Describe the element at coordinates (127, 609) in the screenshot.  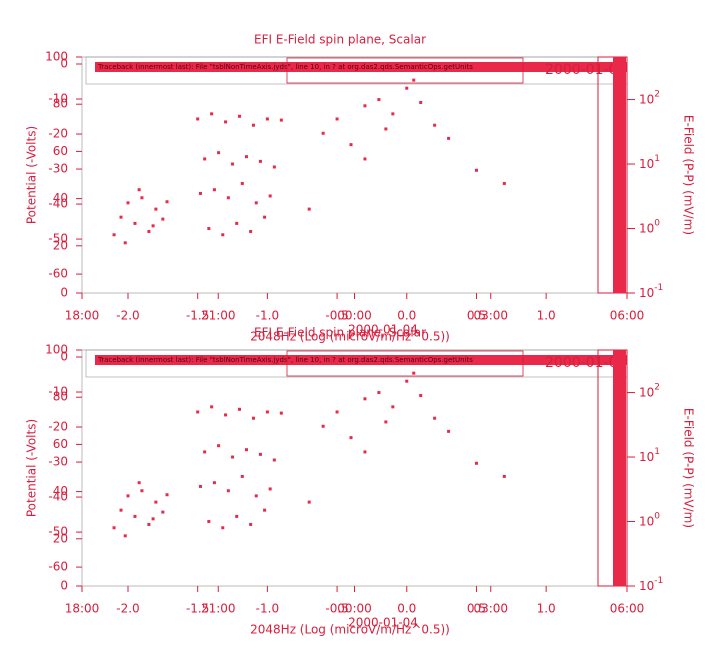
I see `x2-tick-label: -2.0` at that location.